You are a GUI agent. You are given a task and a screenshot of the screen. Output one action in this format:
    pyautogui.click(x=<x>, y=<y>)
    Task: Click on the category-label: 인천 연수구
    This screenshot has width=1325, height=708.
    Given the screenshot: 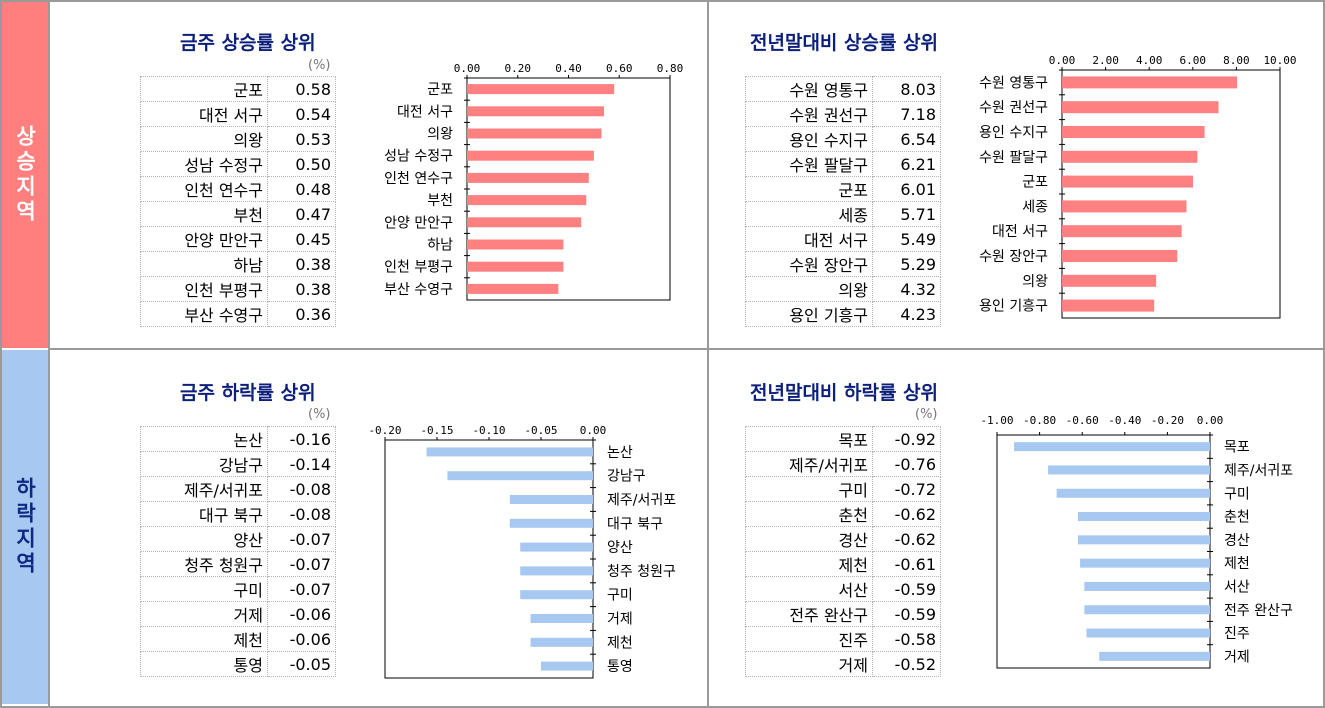 What is the action you would take?
    pyautogui.click(x=418, y=179)
    